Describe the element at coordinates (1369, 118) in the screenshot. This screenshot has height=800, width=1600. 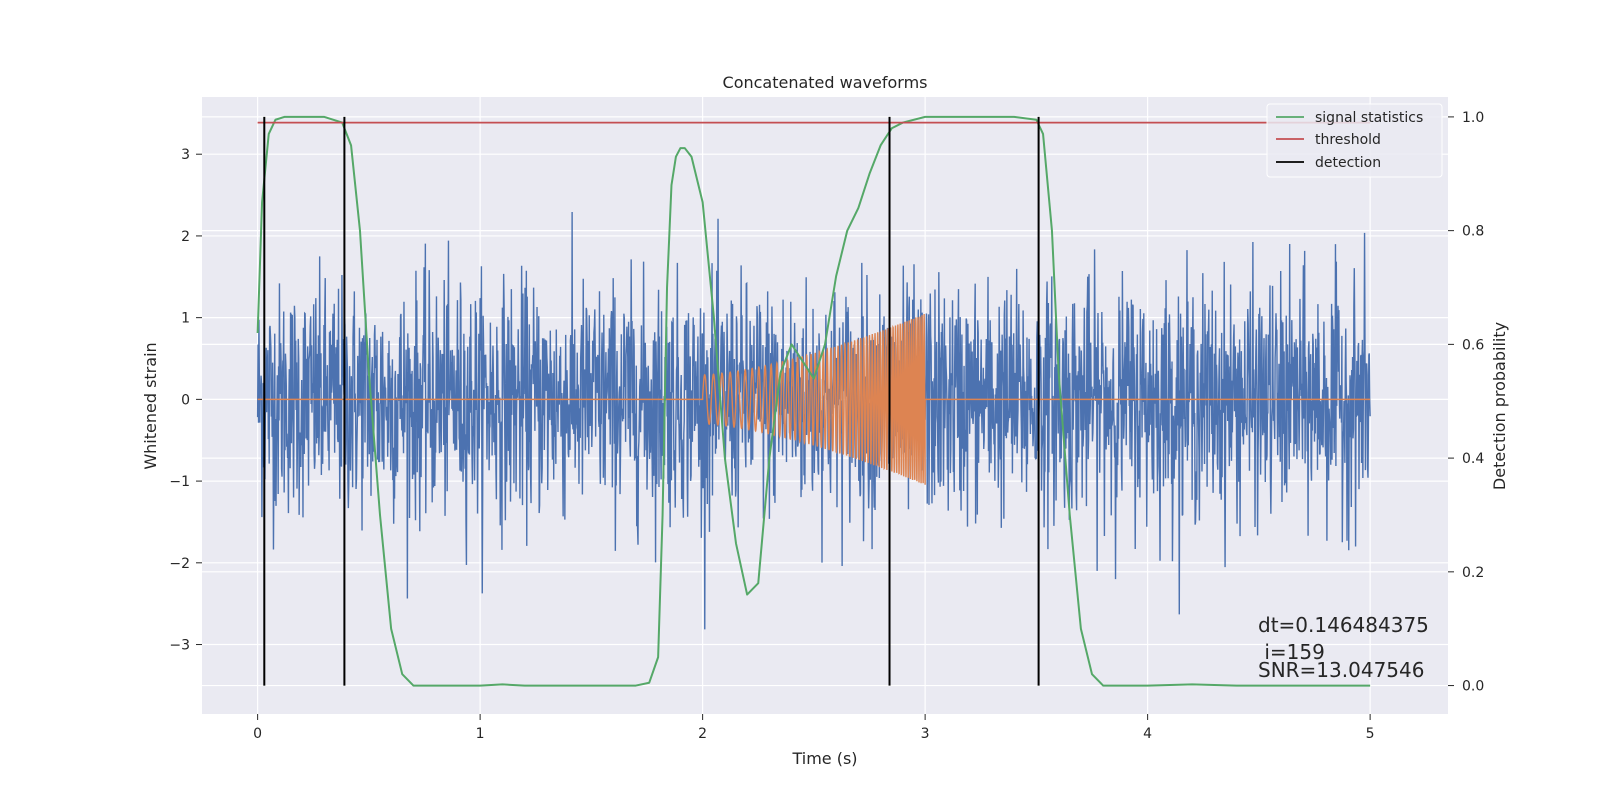
I see `legend-label-signal-statistics: signal statistics` at that location.